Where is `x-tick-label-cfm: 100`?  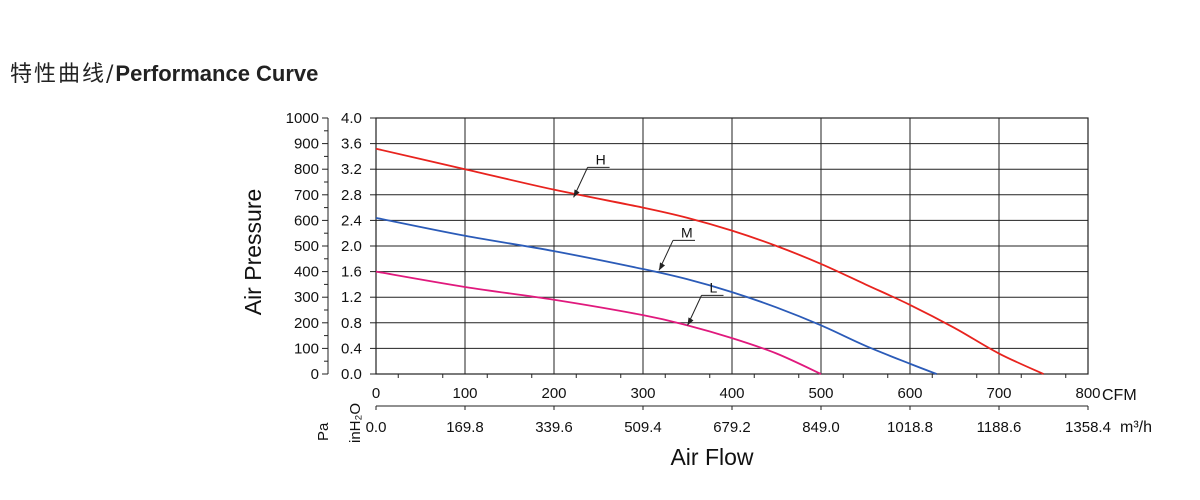
x-tick-label-cfm: 100 is located at coordinates (464, 393).